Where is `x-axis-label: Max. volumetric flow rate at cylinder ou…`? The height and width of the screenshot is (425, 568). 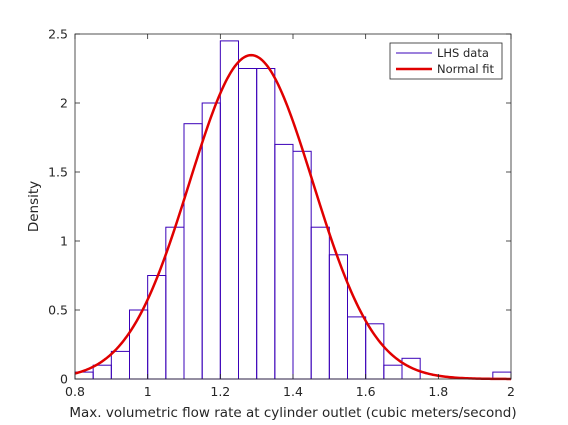 x-axis-label: Max. volumetric flow rate at cylinder ou… is located at coordinates (292, 413).